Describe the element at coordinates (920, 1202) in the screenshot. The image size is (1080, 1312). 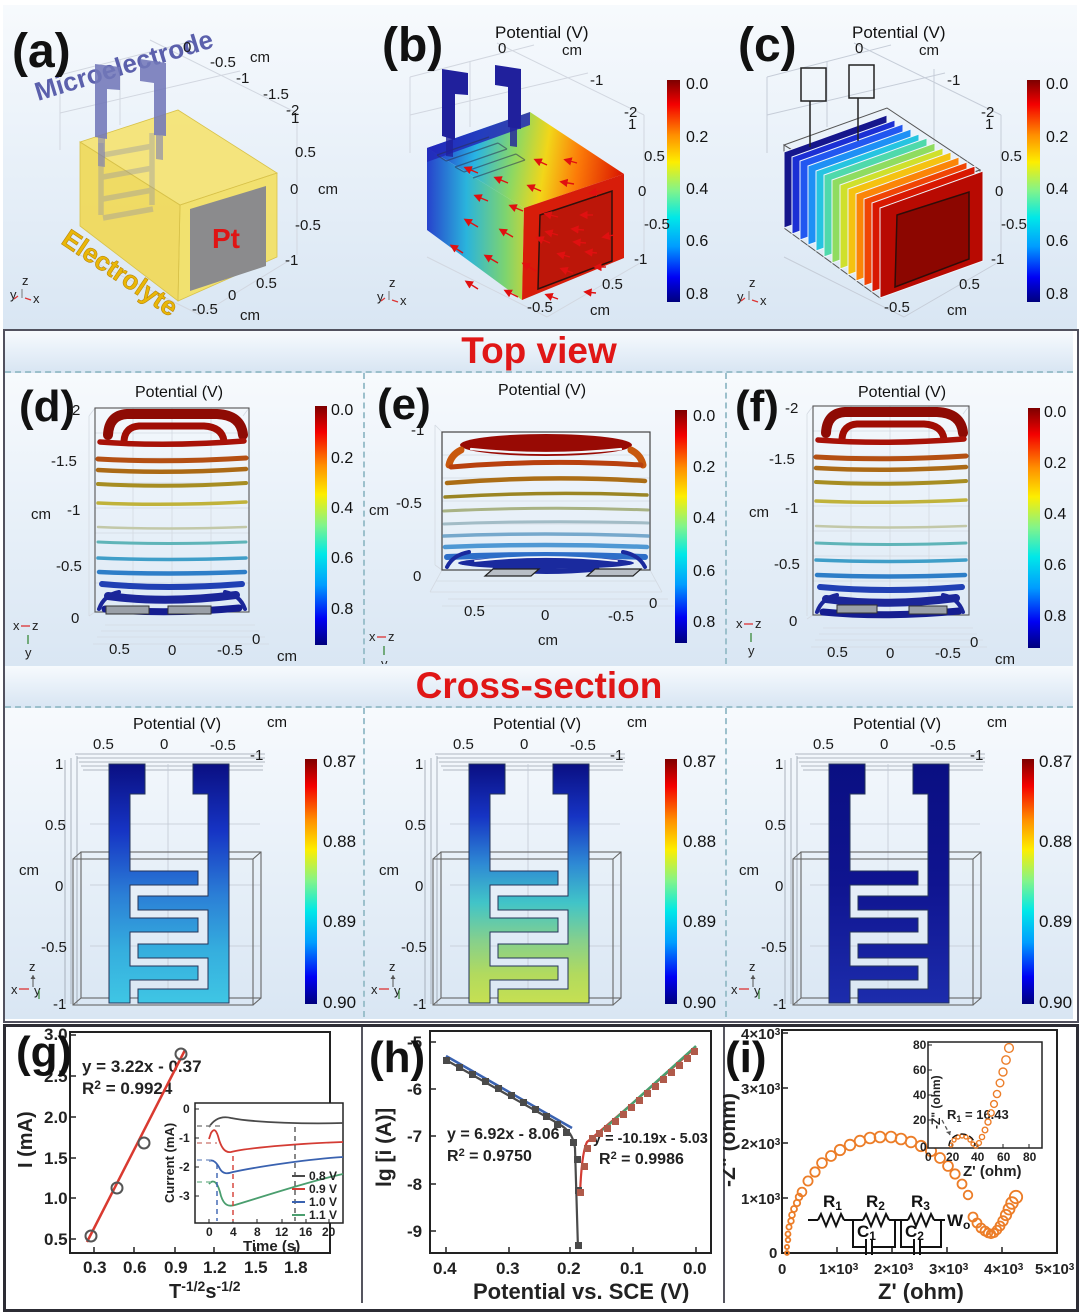
I see `svg-text: R3` at that location.